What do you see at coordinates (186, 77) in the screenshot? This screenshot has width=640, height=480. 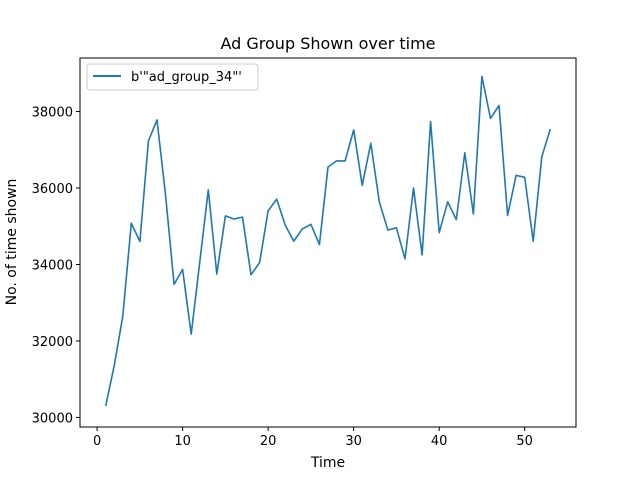 I see `legend-label: b'"ad_group_34"'` at bounding box center [186, 77].